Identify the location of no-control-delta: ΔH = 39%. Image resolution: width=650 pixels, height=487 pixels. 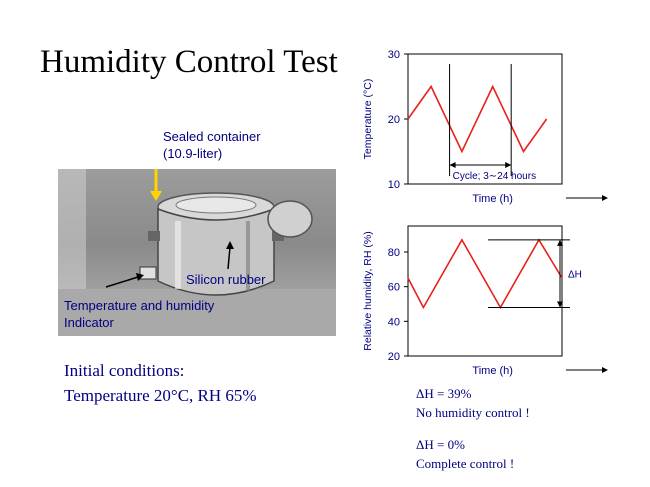
(444, 393).